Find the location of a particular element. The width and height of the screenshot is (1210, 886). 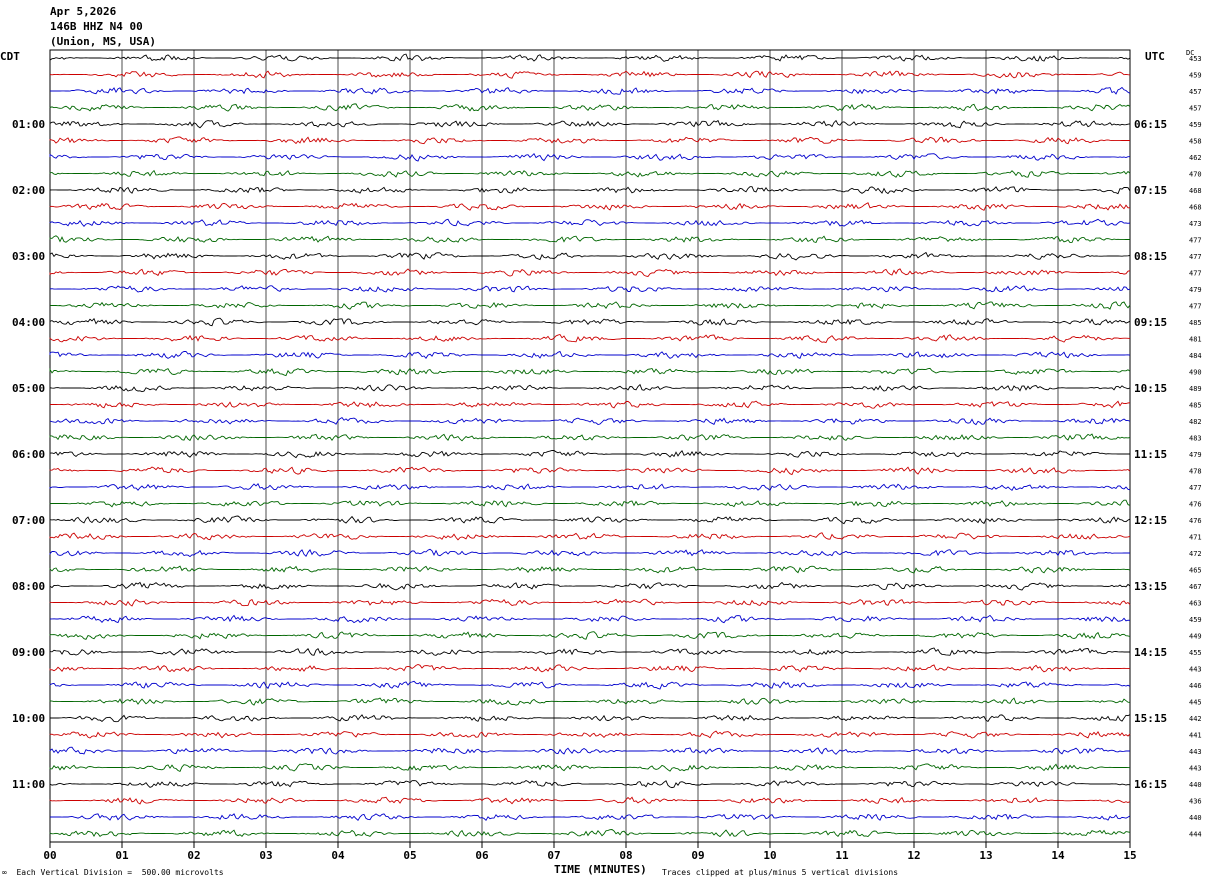

left-hour-label: 07:00 is located at coordinates (28, 520).